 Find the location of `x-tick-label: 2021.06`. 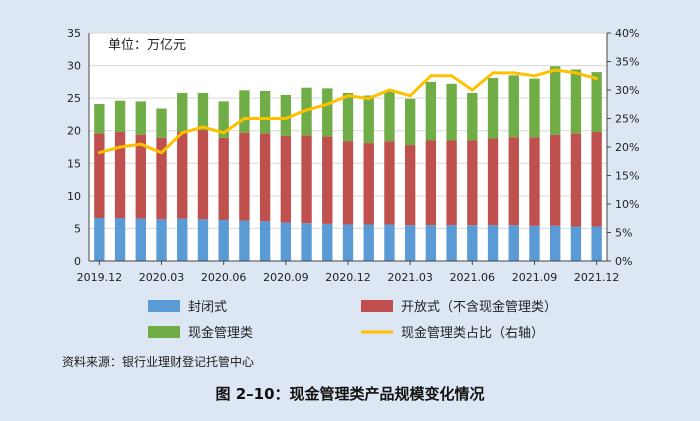

x-tick-label: 2021.06 is located at coordinates (473, 277).